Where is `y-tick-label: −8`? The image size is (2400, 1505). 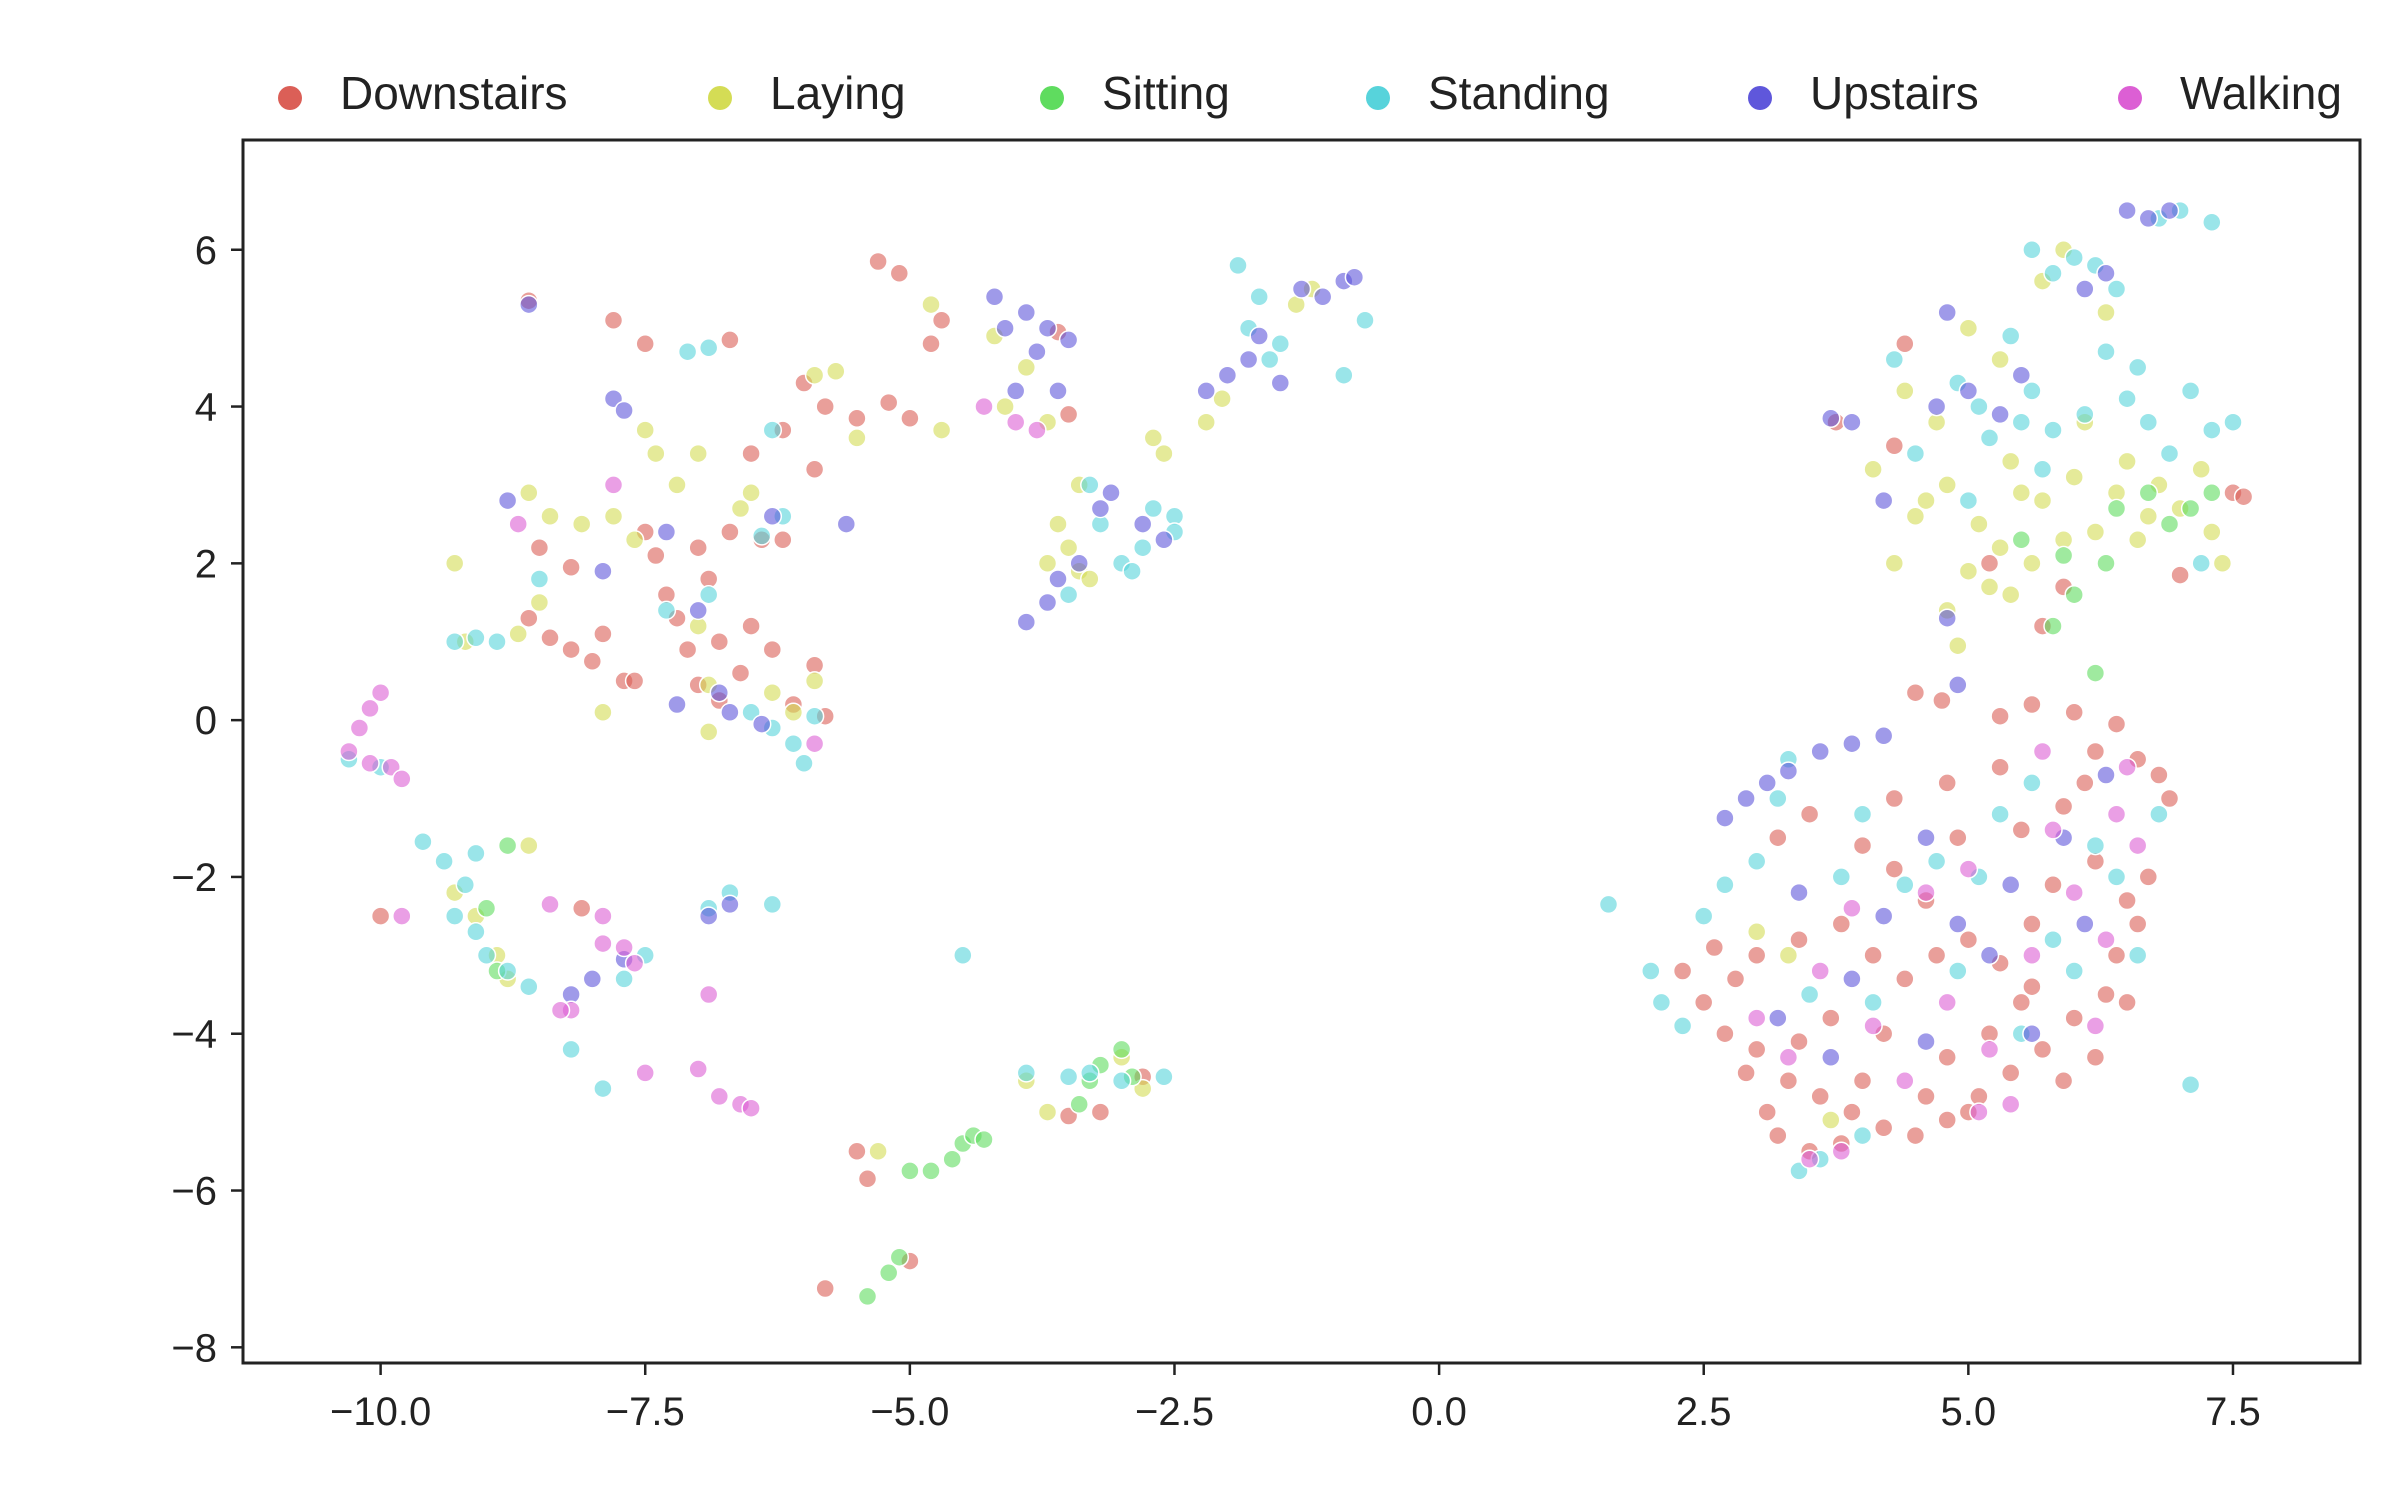
y-tick-label: −8 is located at coordinates (194, 1348).